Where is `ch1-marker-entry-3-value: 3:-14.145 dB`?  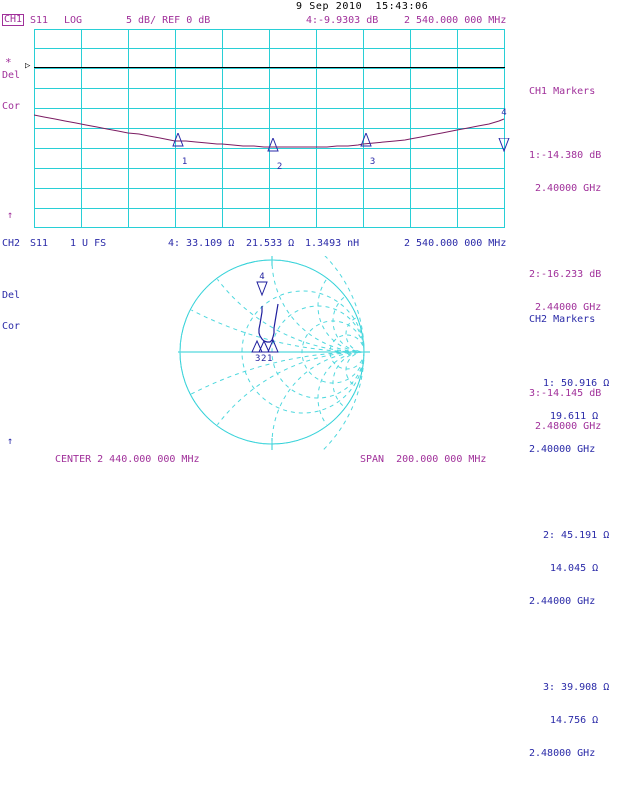 ch1-marker-entry-3-value: 3:-14.145 dB is located at coordinates (565, 393).